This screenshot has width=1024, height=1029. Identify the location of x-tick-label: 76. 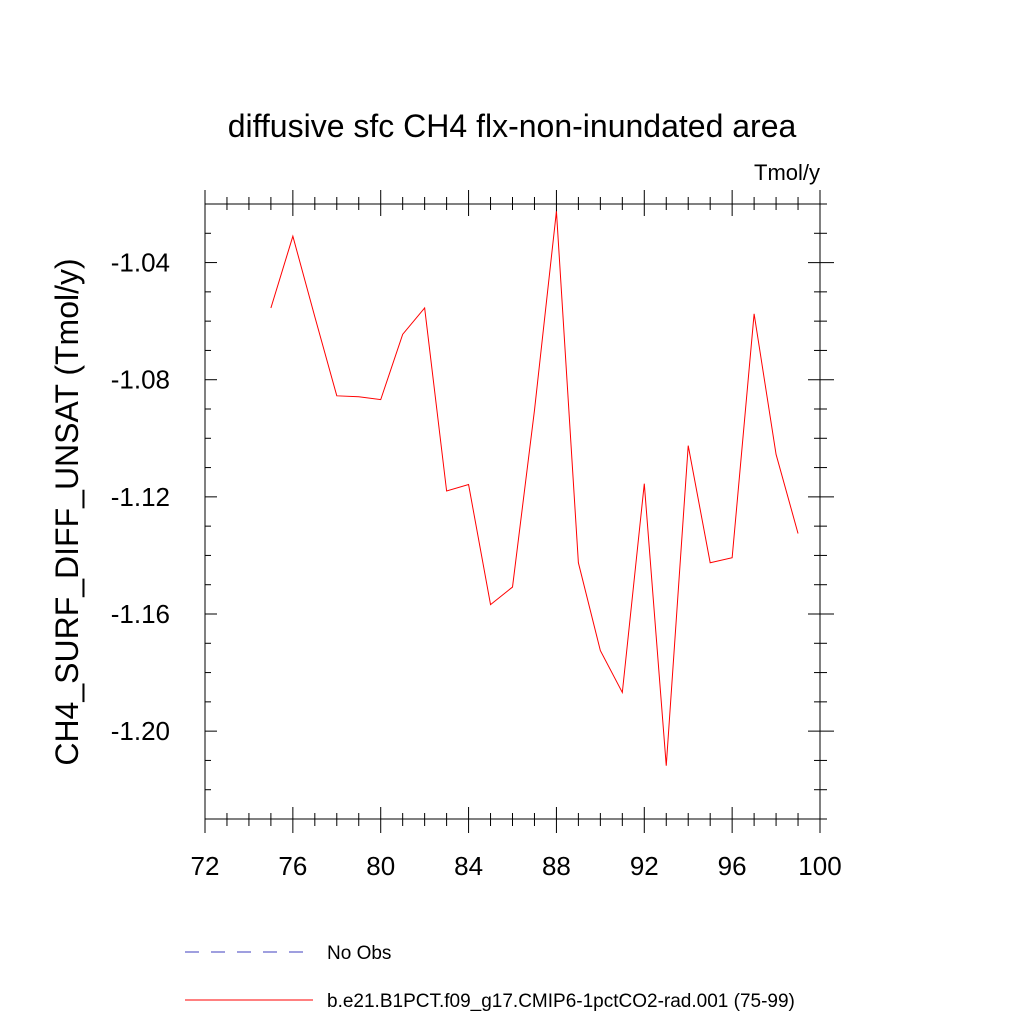
(292, 866).